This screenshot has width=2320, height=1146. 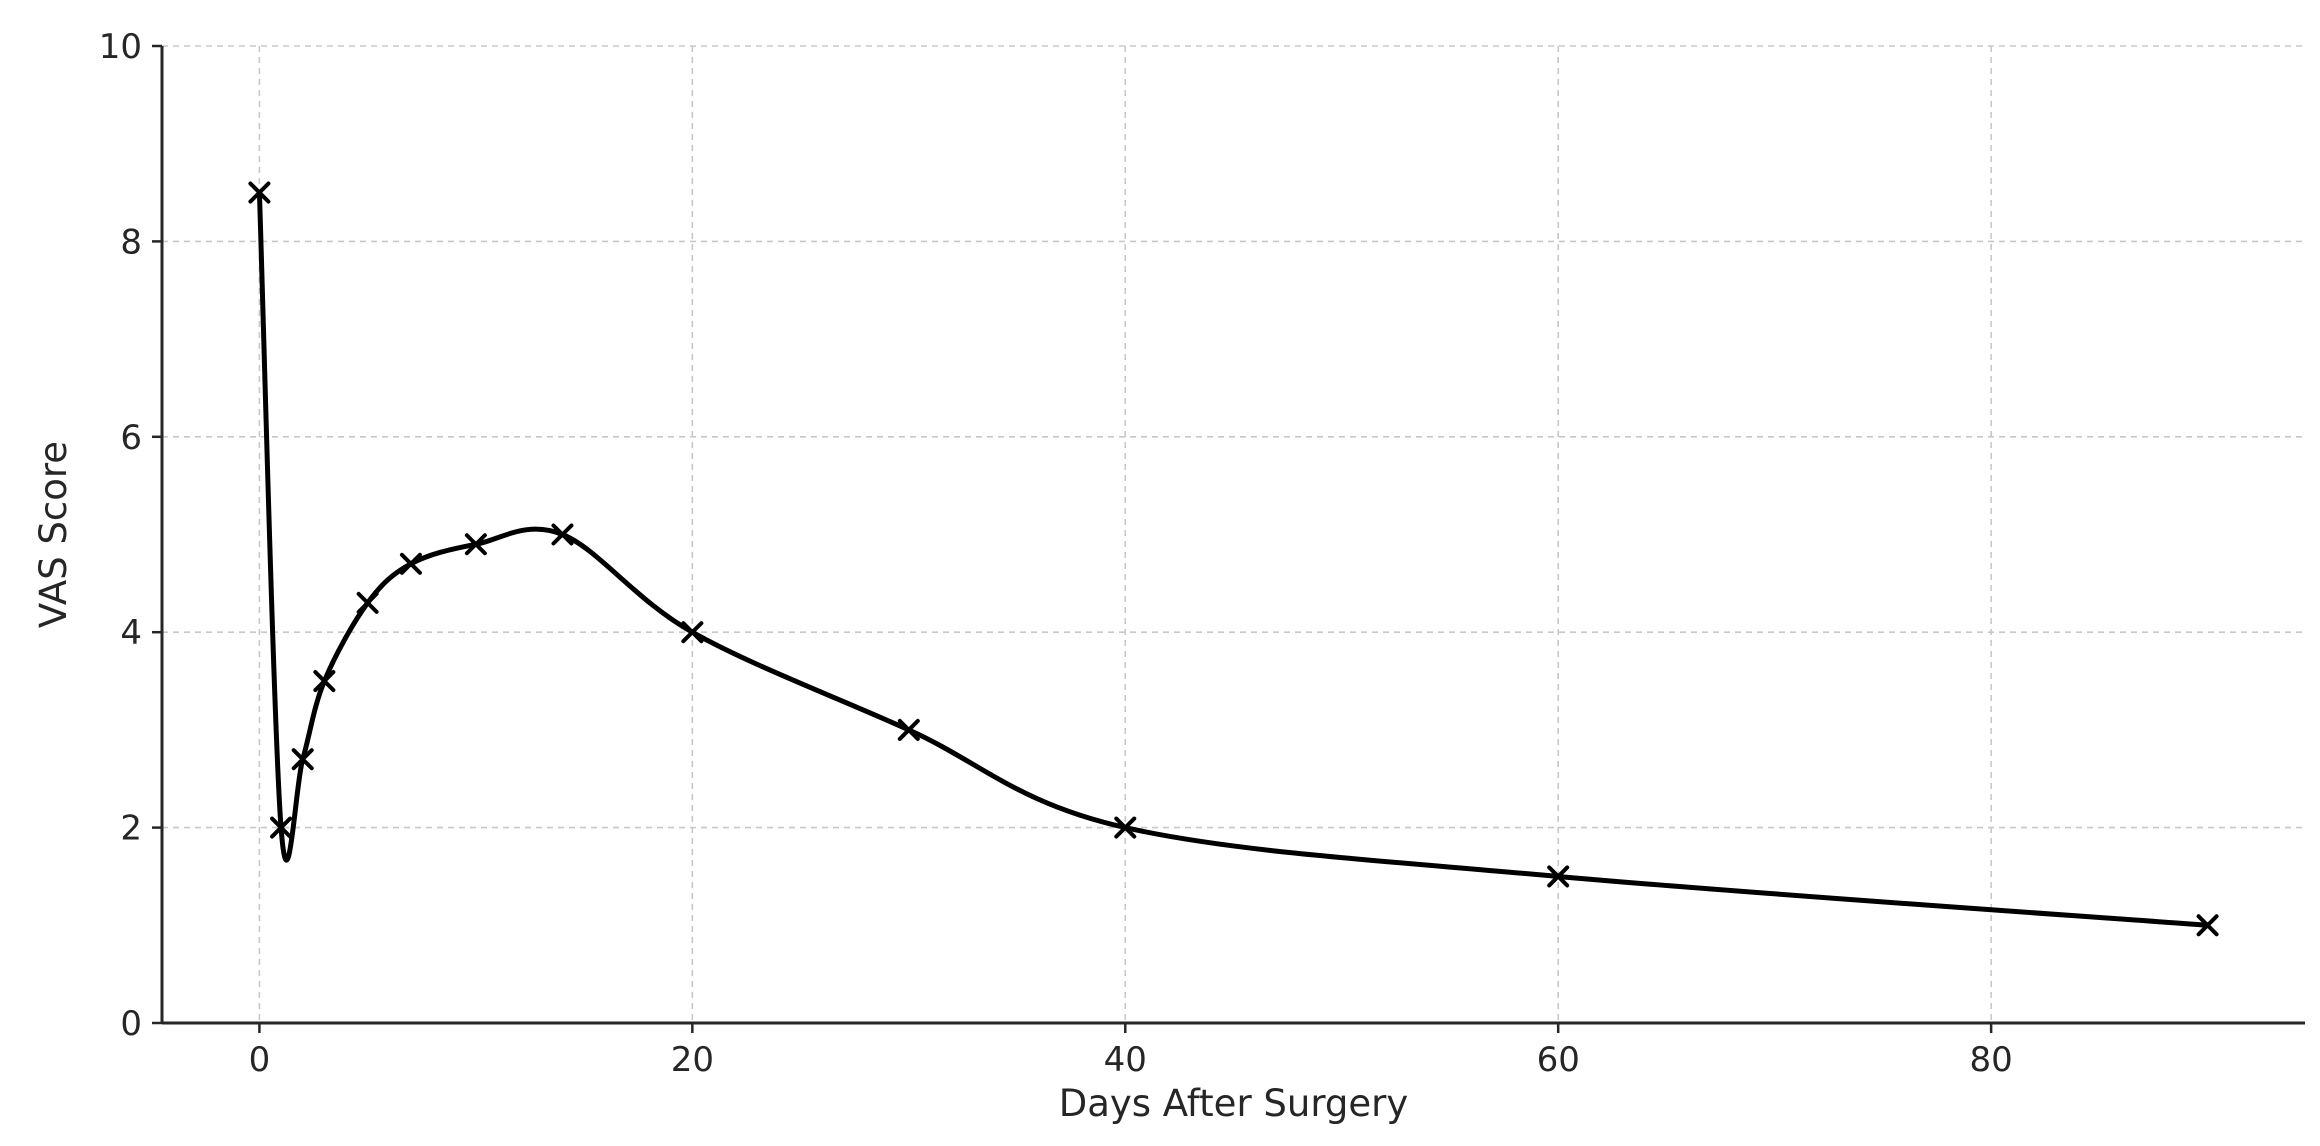 I want to click on y-tick-label: 4, so click(x=131, y=633).